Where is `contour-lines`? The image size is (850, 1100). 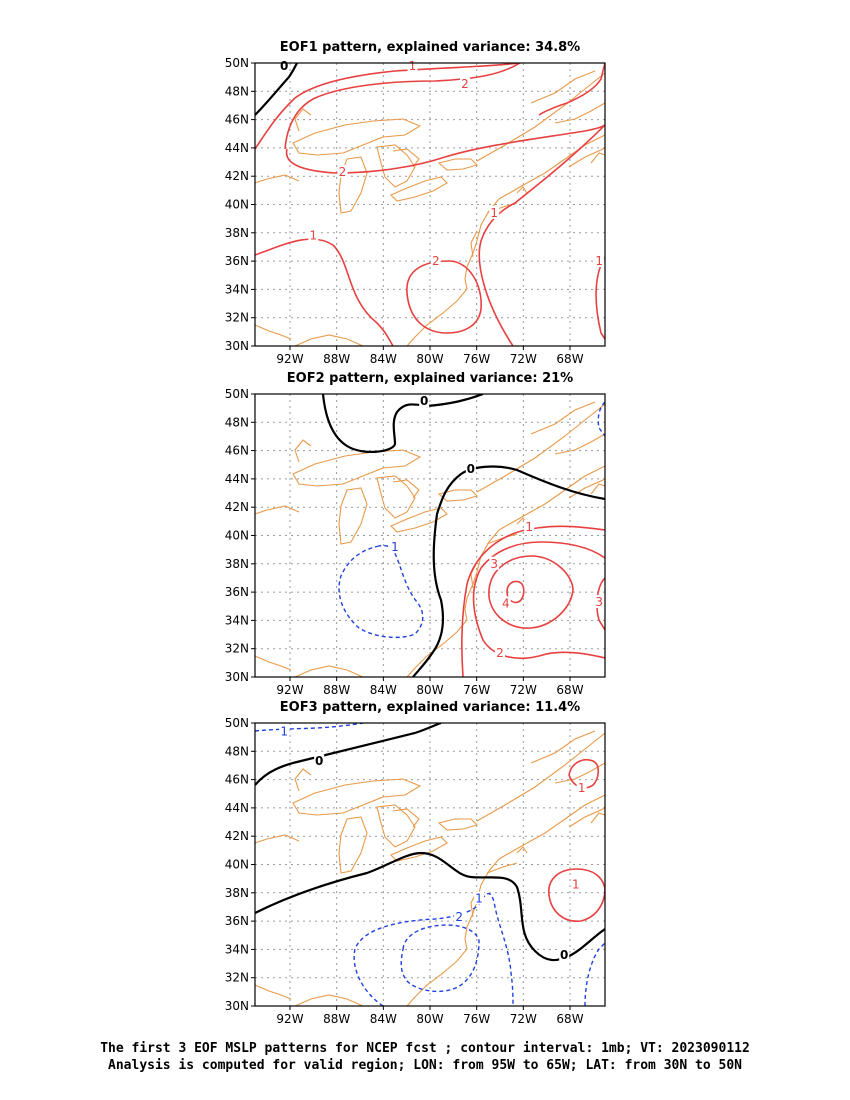 contour-lines is located at coordinates (463, 535).